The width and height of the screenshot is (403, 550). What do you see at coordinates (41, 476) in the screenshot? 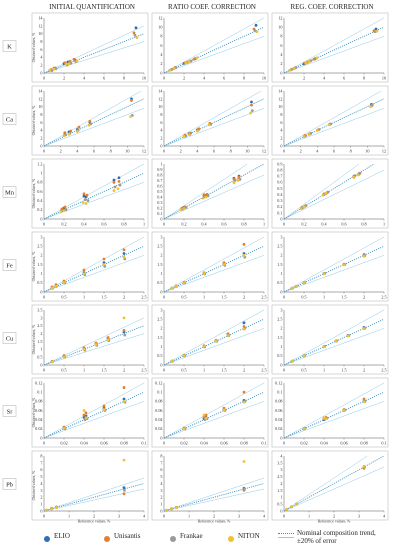
I see `y-tick-label: 5` at bounding box center [41, 476].